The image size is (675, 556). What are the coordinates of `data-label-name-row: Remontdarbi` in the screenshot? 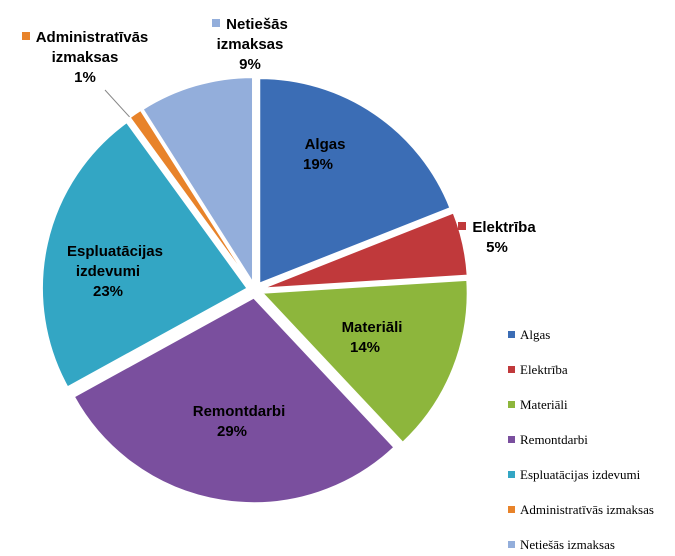 It's located at (232, 412).